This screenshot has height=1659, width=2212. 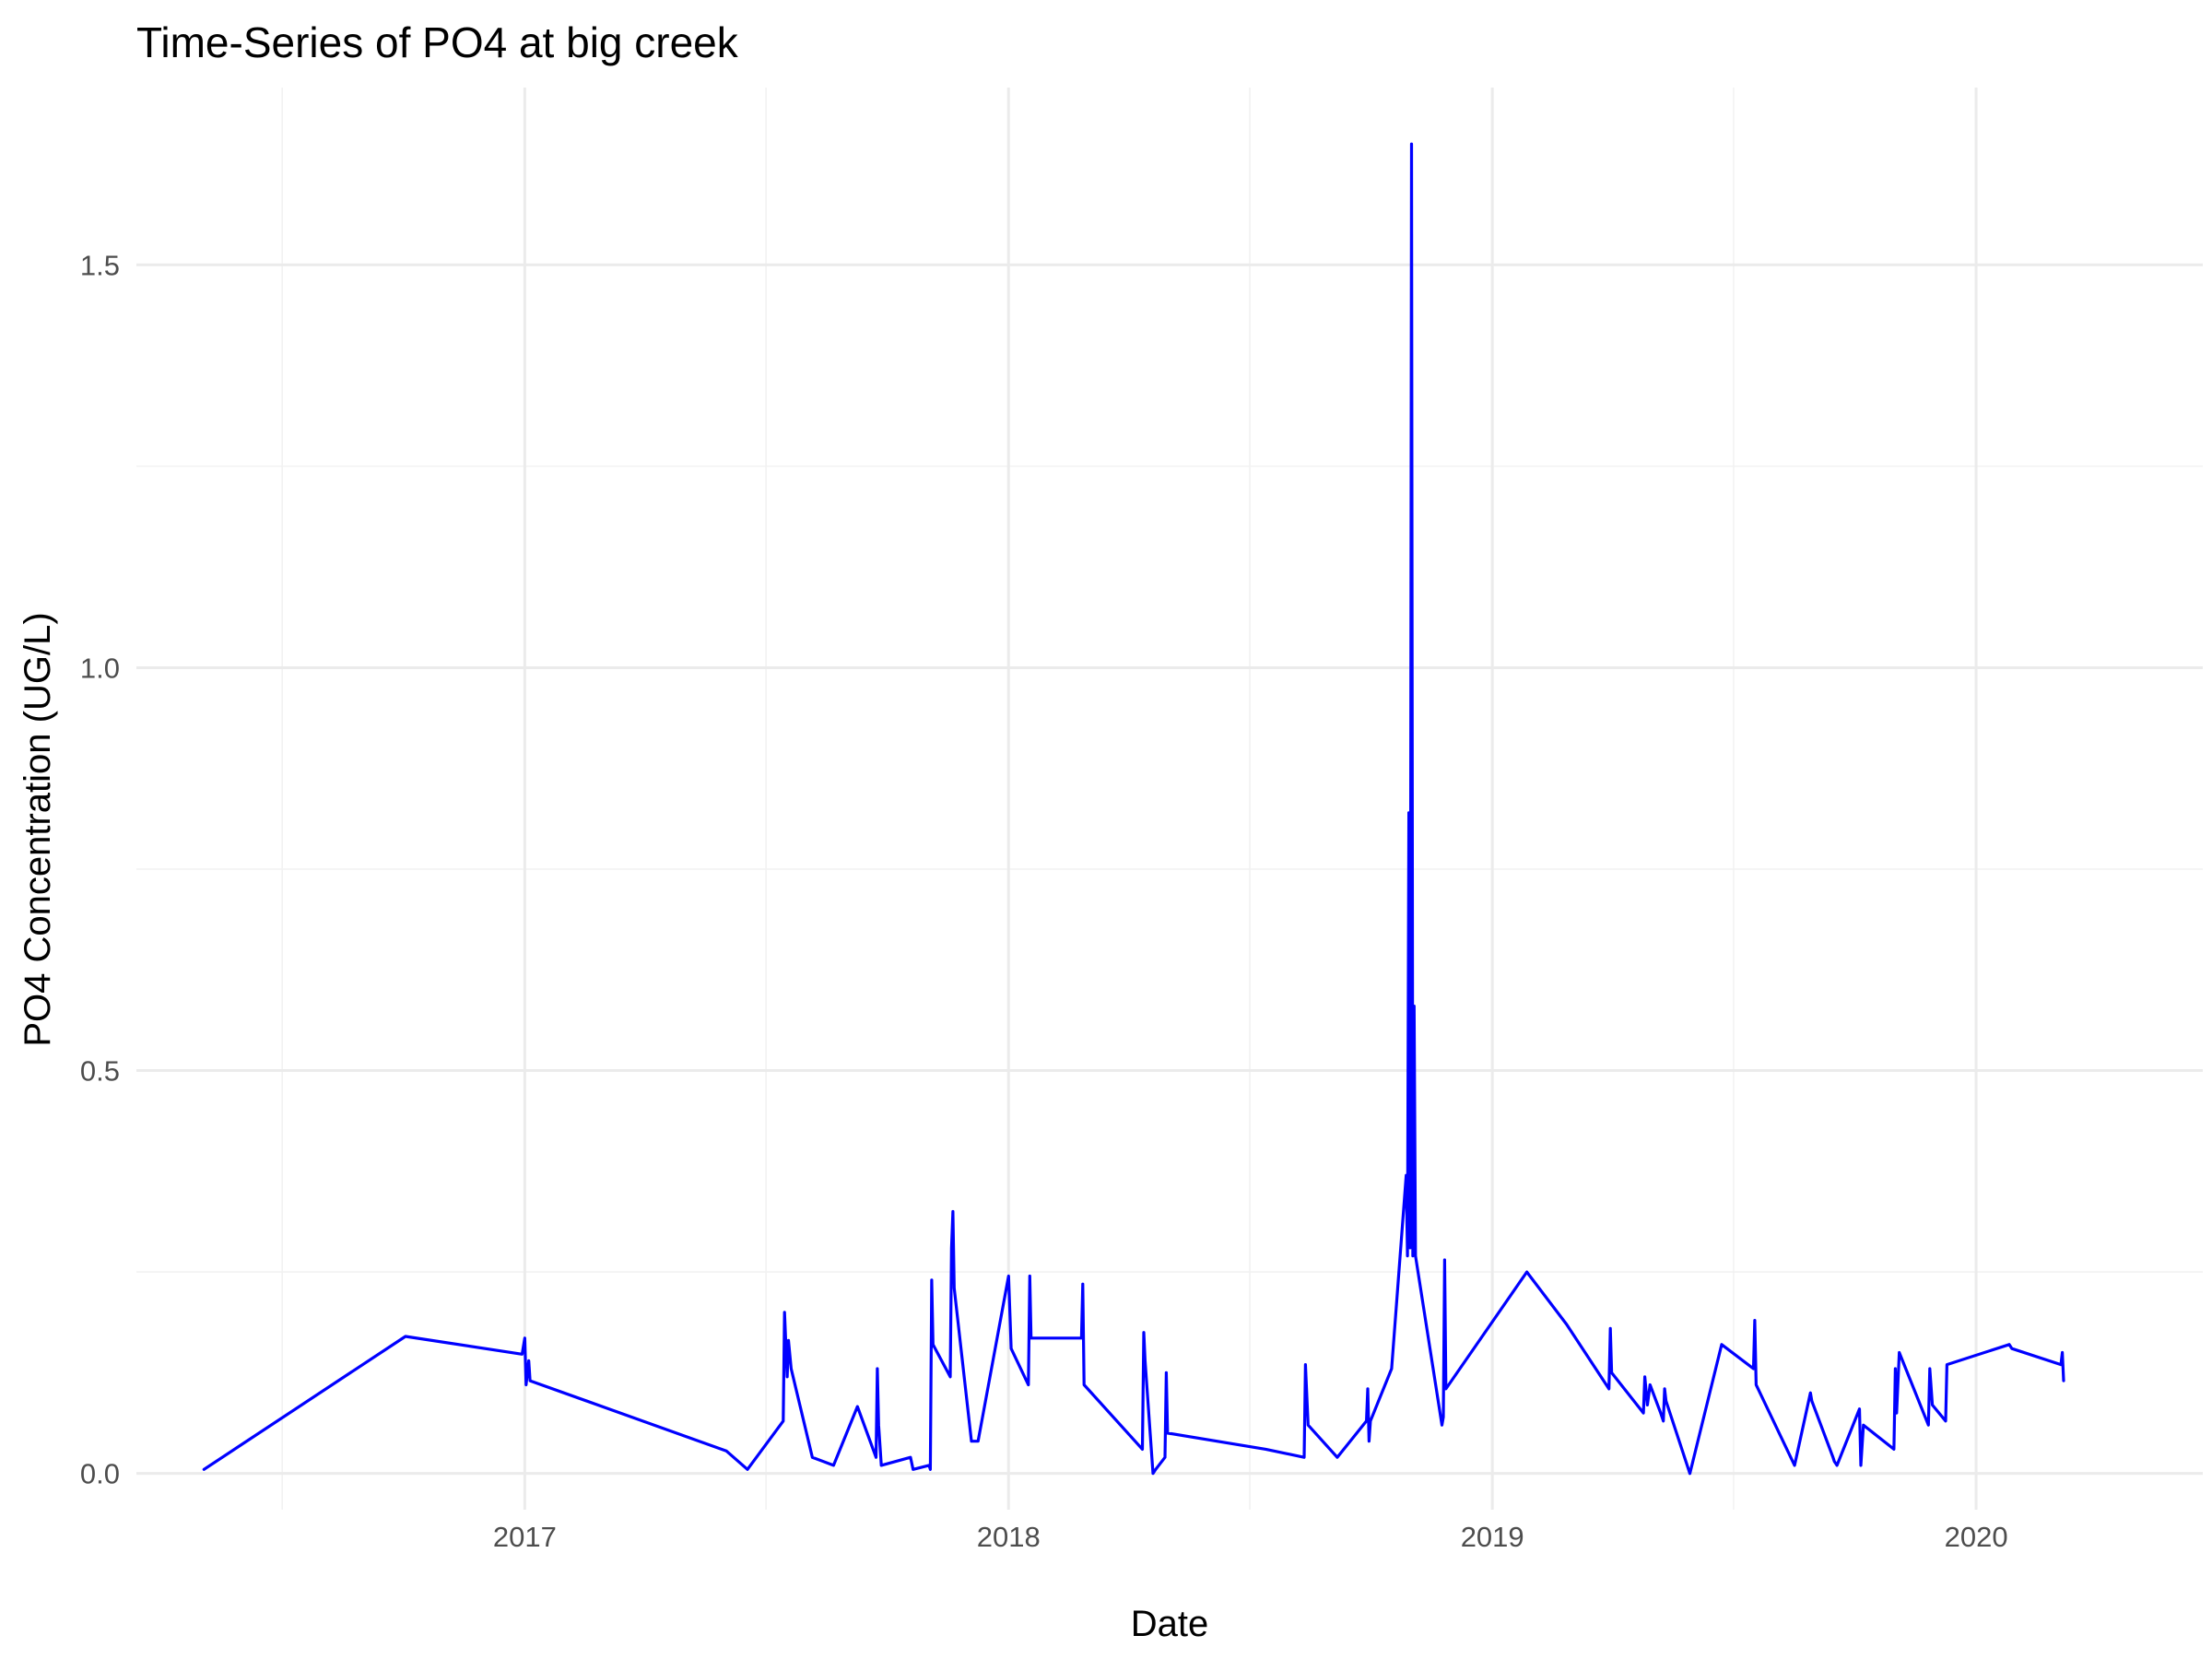 What do you see at coordinates (100, 1474) in the screenshot?
I see `y-tick-label: 0.0` at bounding box center [100, 1474].